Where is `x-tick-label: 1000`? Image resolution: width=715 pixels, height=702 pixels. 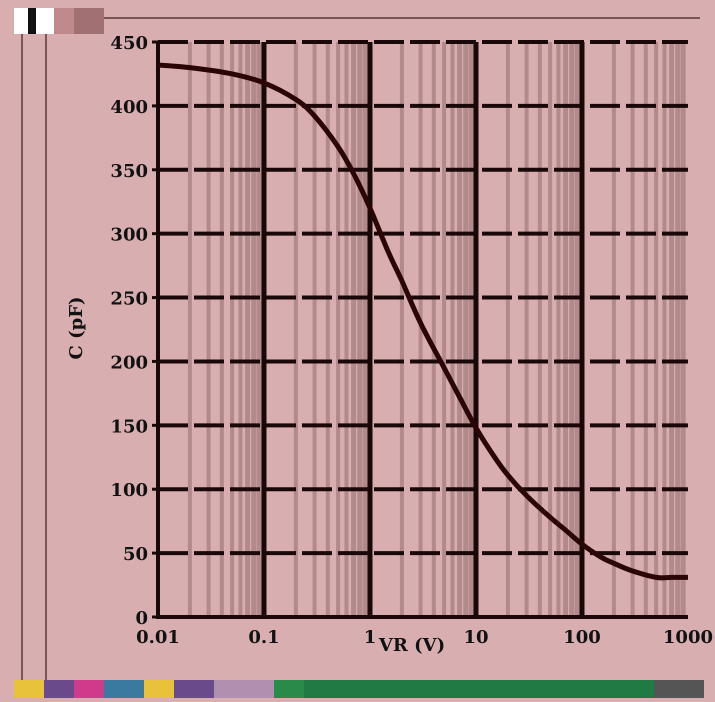 x-tick-label: 1000 is located at coordinates (688, 637).